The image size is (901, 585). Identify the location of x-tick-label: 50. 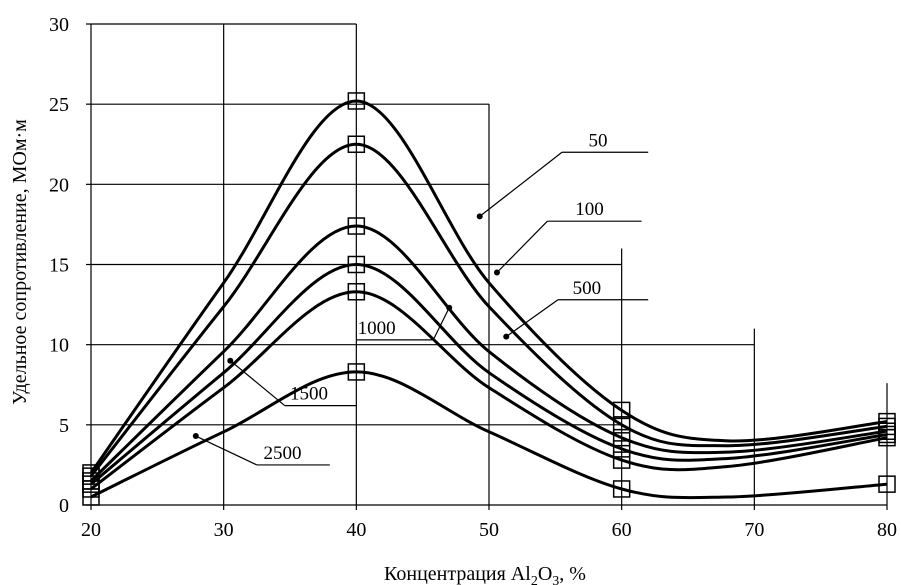
(489, 530).